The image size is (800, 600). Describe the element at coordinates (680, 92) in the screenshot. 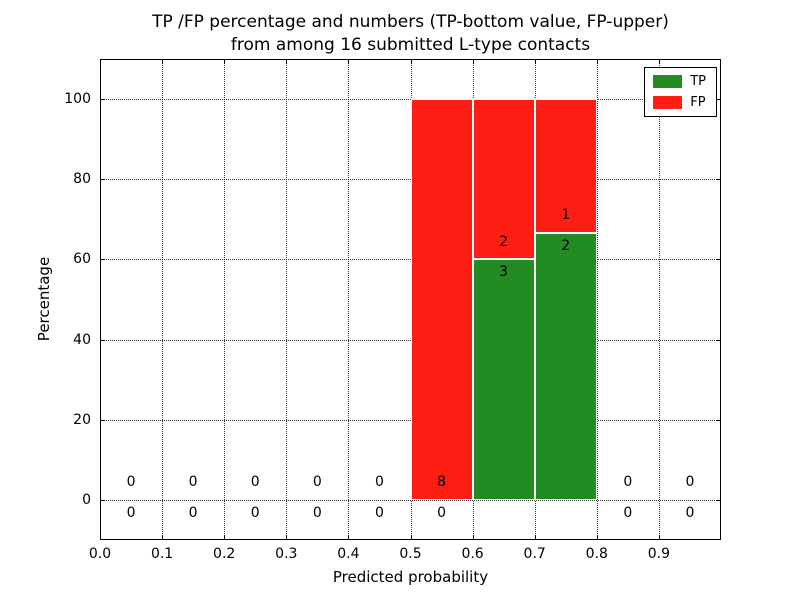

I see `legend: TP FP` at that location.